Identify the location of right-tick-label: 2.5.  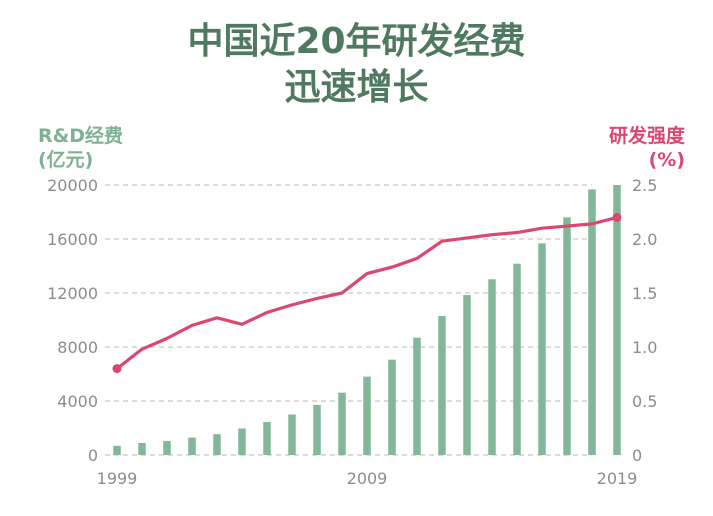
(644, 185).